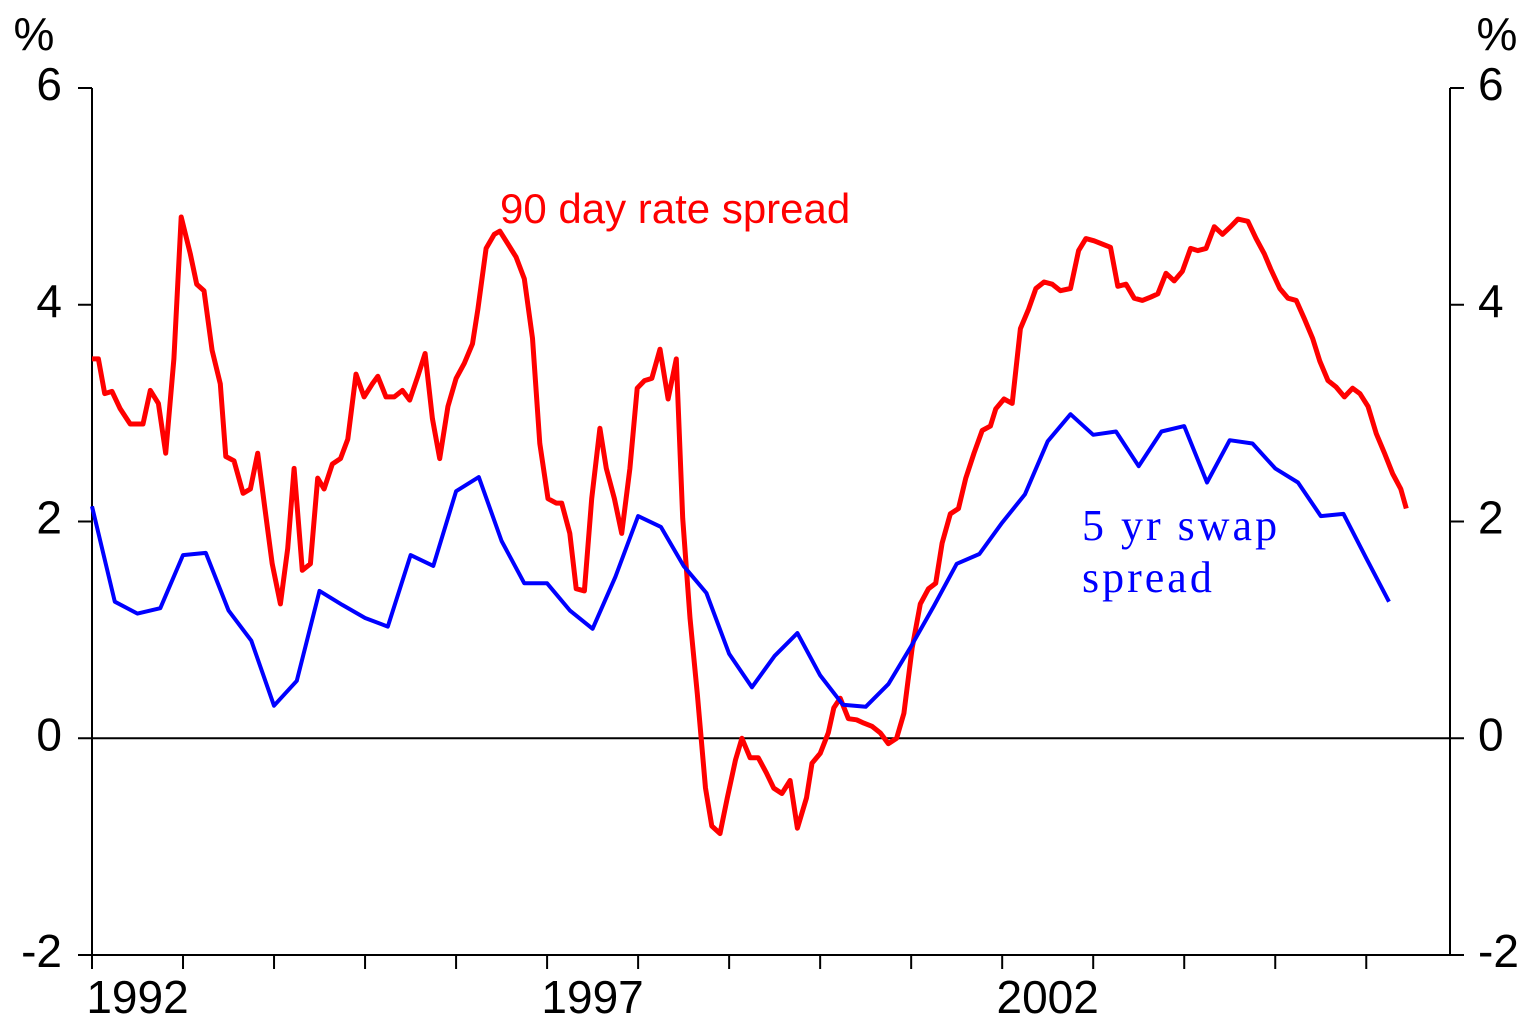 The height and width of the screenshot is (1025, 1532). Describe the element at coordinates (41, 951) in the screenshot. I see `y-tick-label: -2` at that location.